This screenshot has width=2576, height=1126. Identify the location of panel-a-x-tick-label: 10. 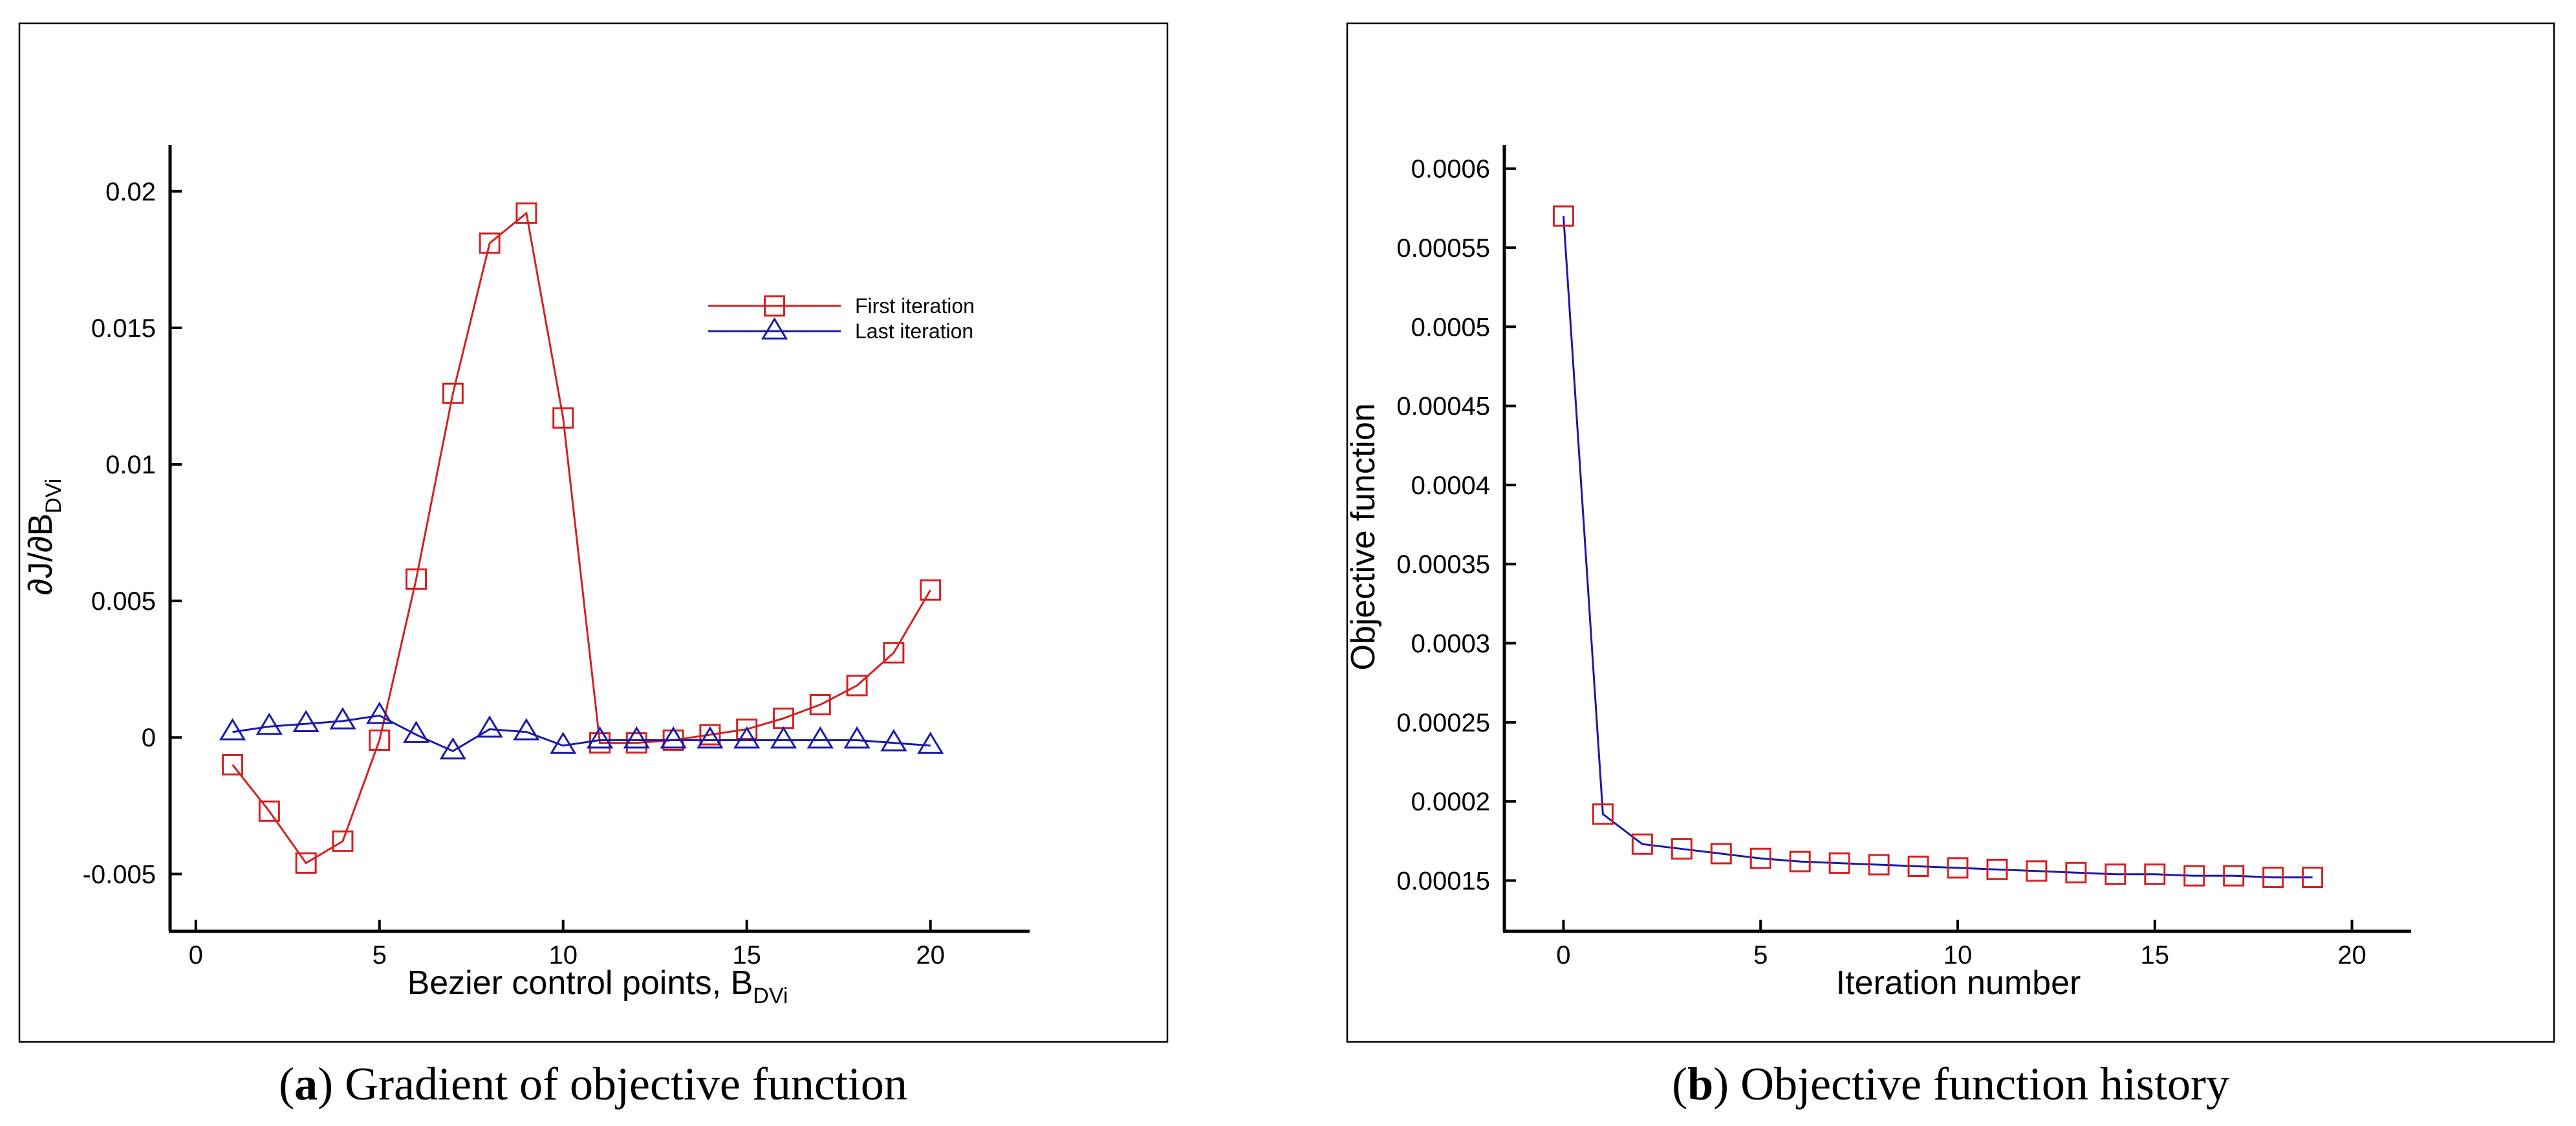
(563, 955).